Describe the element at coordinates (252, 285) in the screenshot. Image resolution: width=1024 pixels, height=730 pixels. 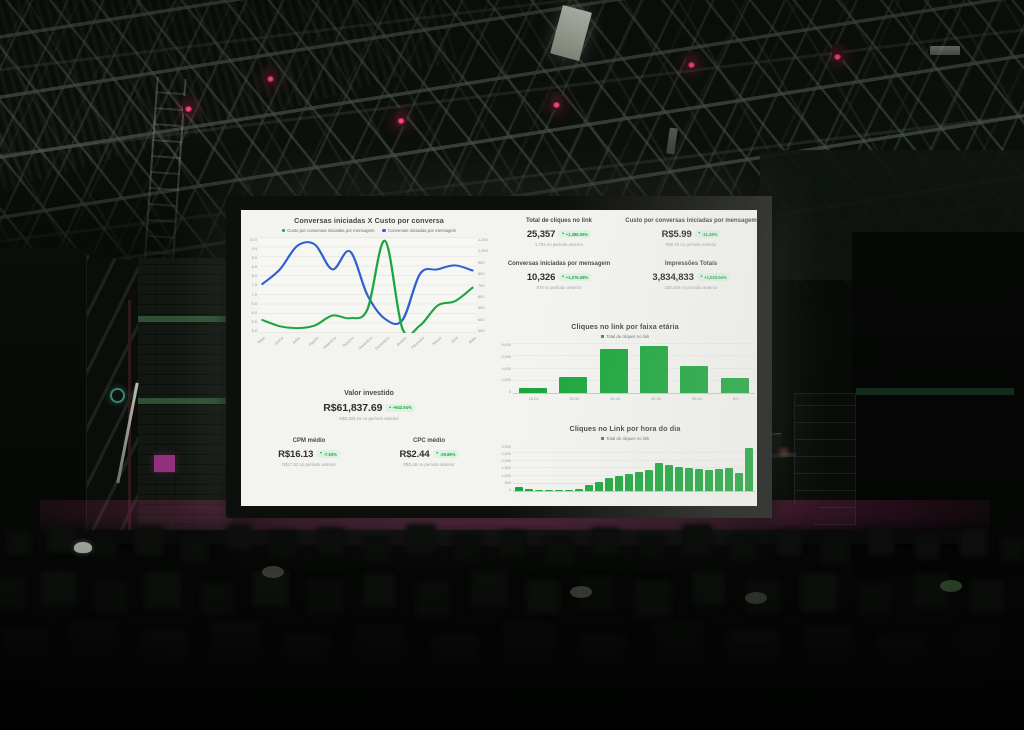
I see `left-axis-ticks: 10.0 9.5 9.0 8.5 8.0 7.5 7.0 6.5 6.0 5.5 5.0` at that location.